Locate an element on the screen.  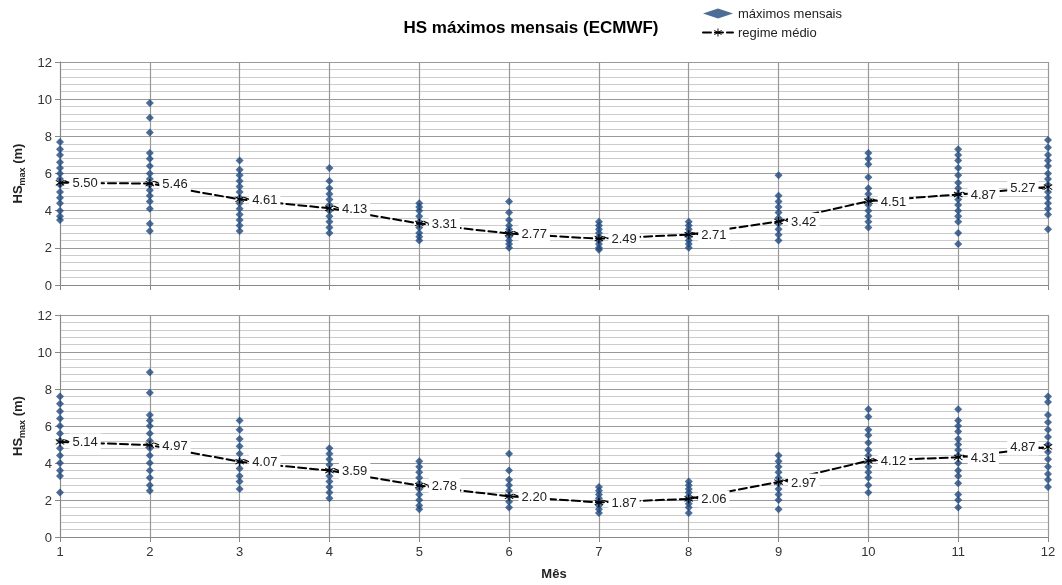
legend-label: máximos mensais is located at coordinates (790, 13).